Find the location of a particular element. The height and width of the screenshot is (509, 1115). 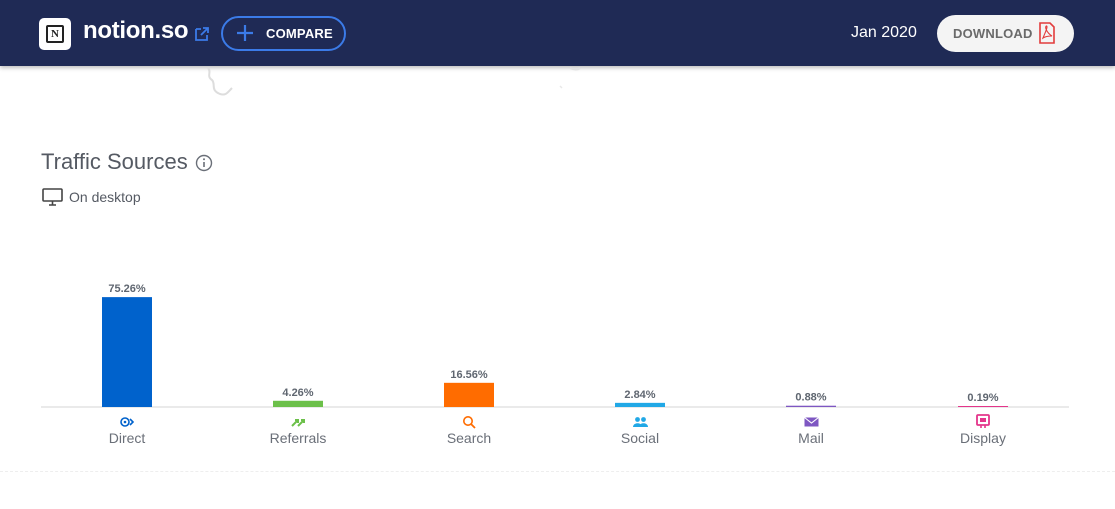

site-logo: N is located at coordinates (55, 34).